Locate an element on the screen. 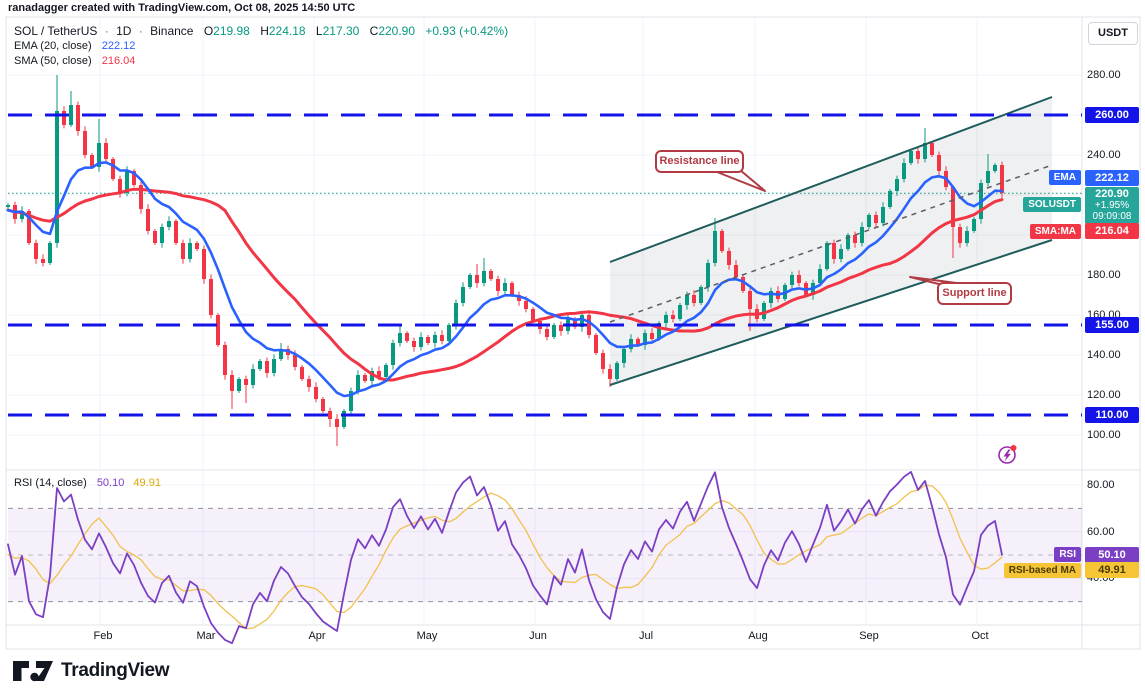 This screenshot has width=1145, height=694. support-callout: Support line is located at coordinates (974, 293).